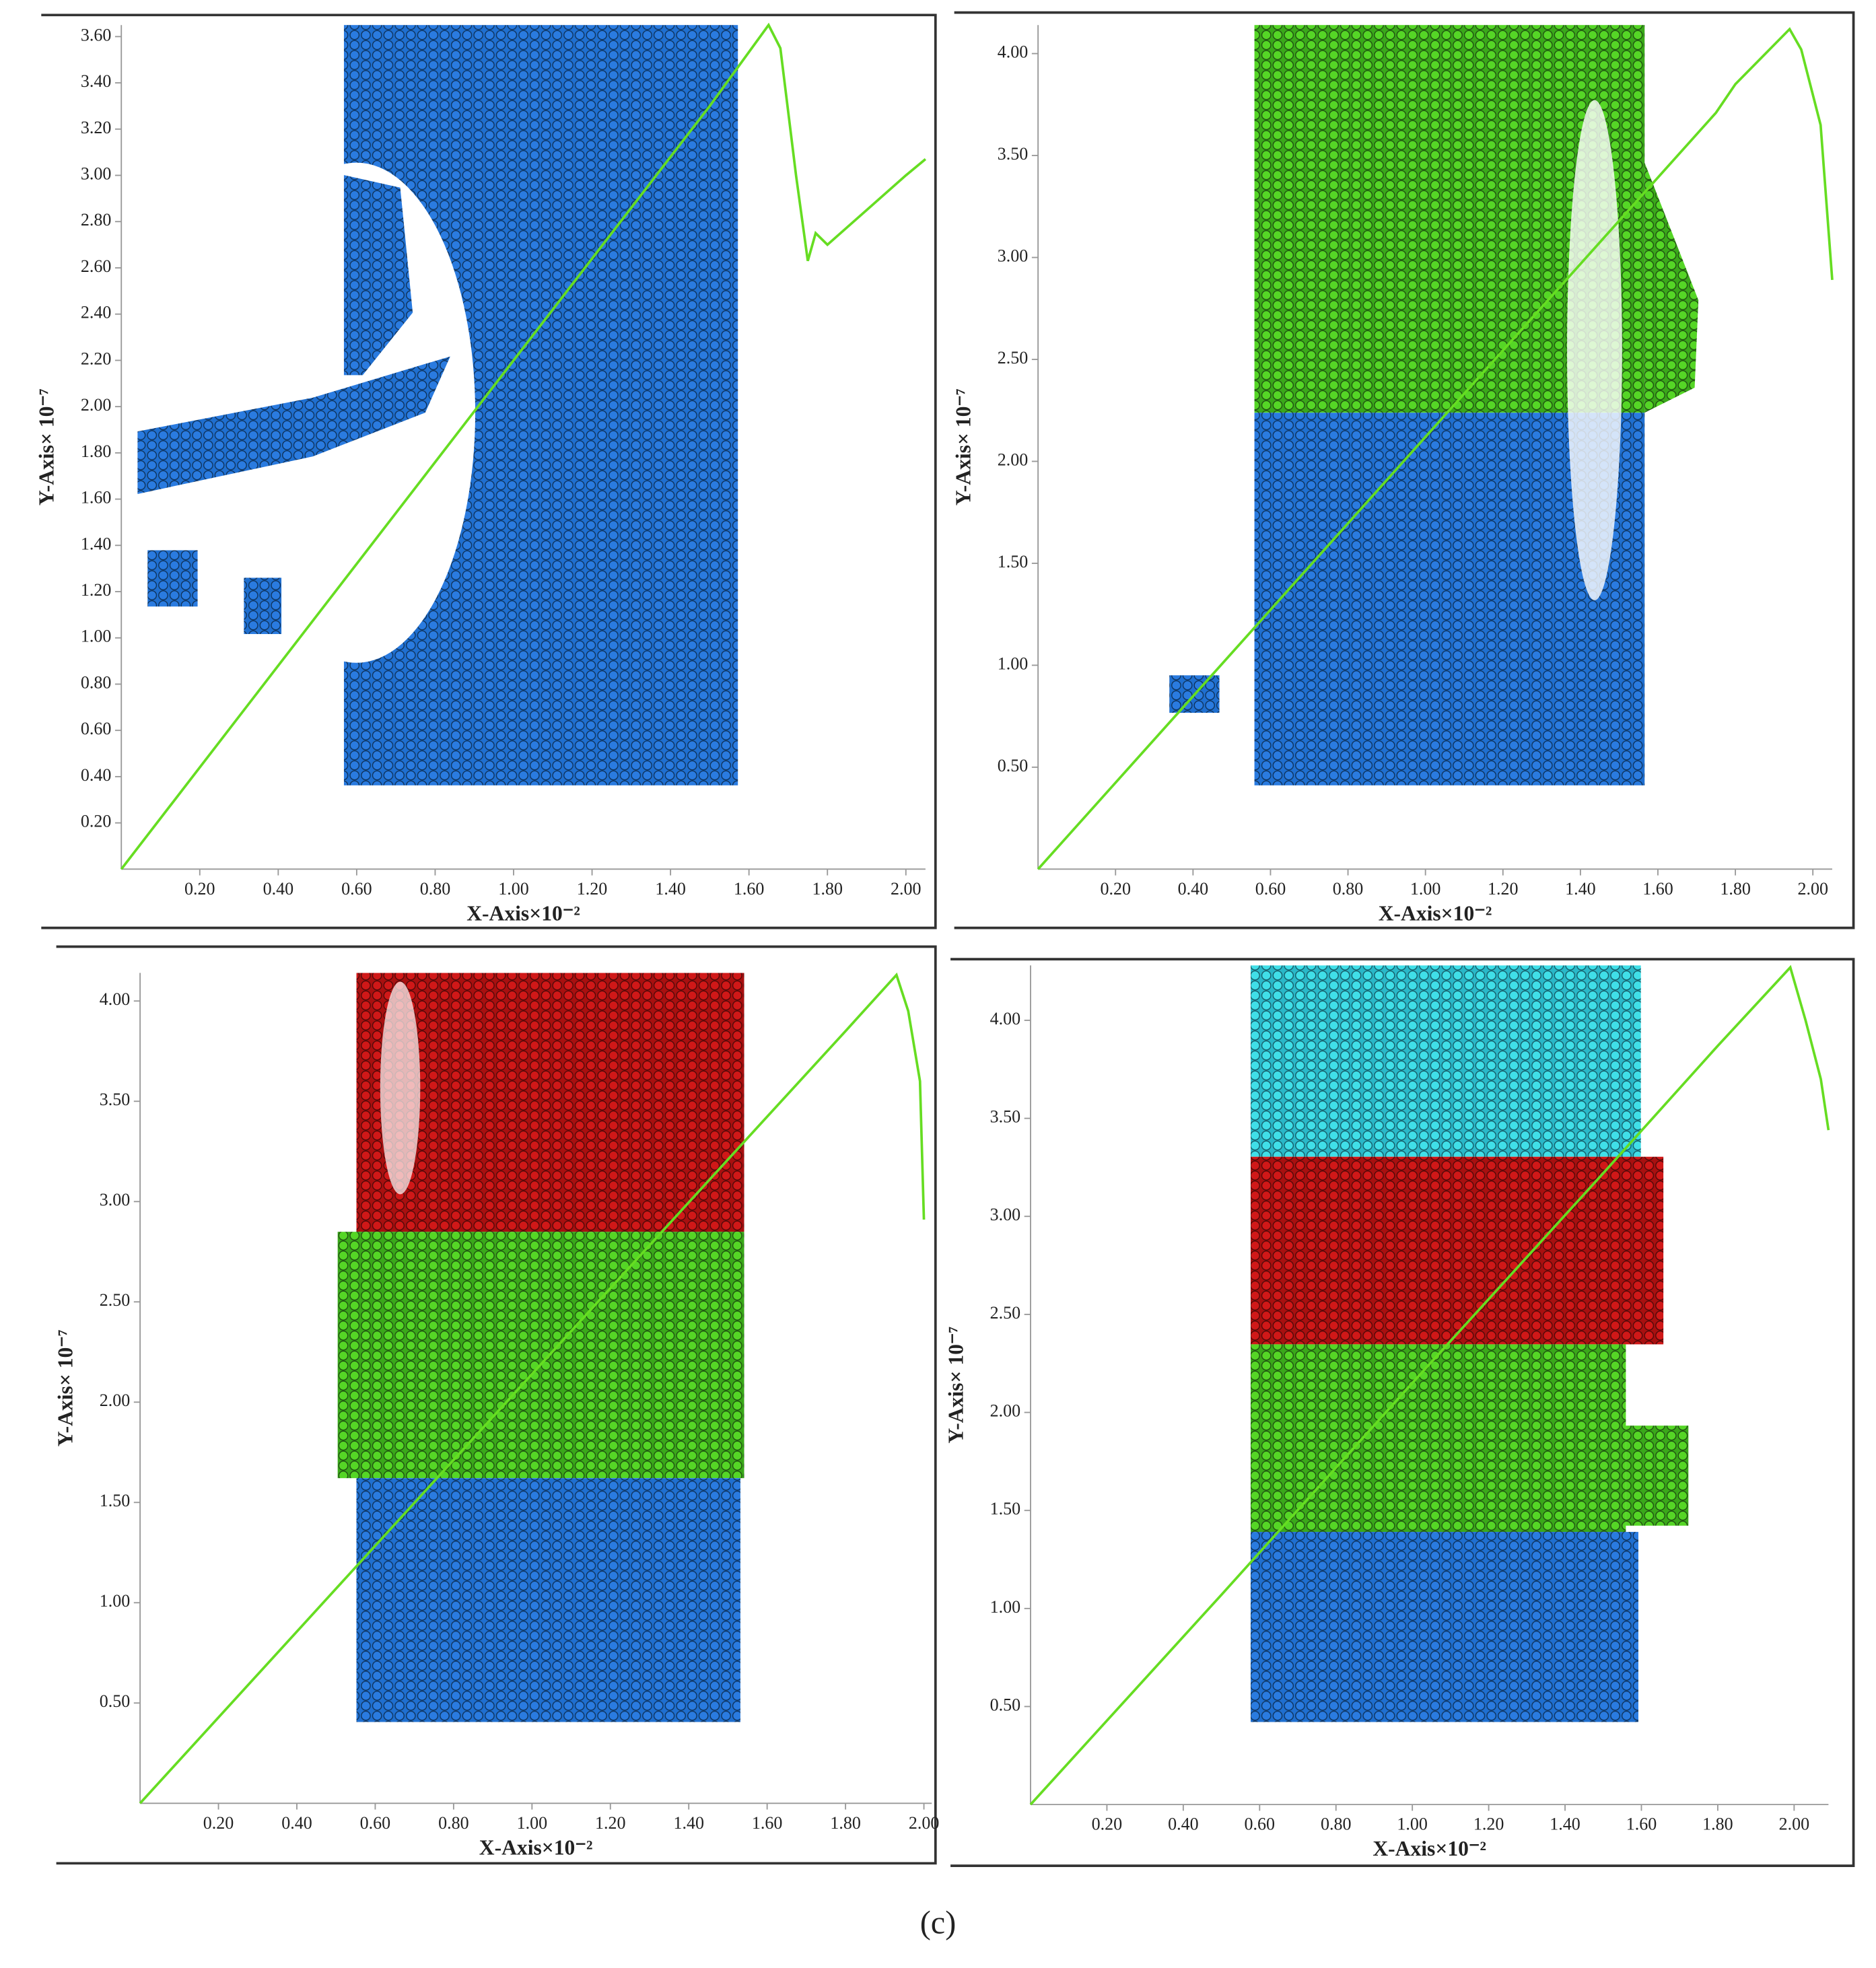 The width and height of the screenshot is (1876, 1968). What do you see at coordinates (1013, 154) in the screenshot?
I see `y-tick-label: 3.50` at bounding box center [1013, 154].